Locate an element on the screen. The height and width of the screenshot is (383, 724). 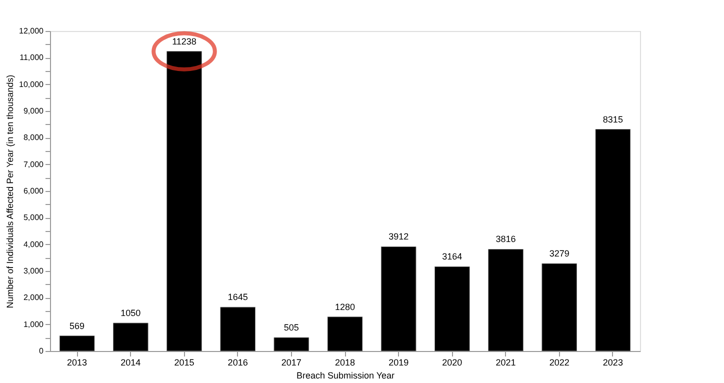
y-tick-label: 7,000 is located at coordinates (33, 164).